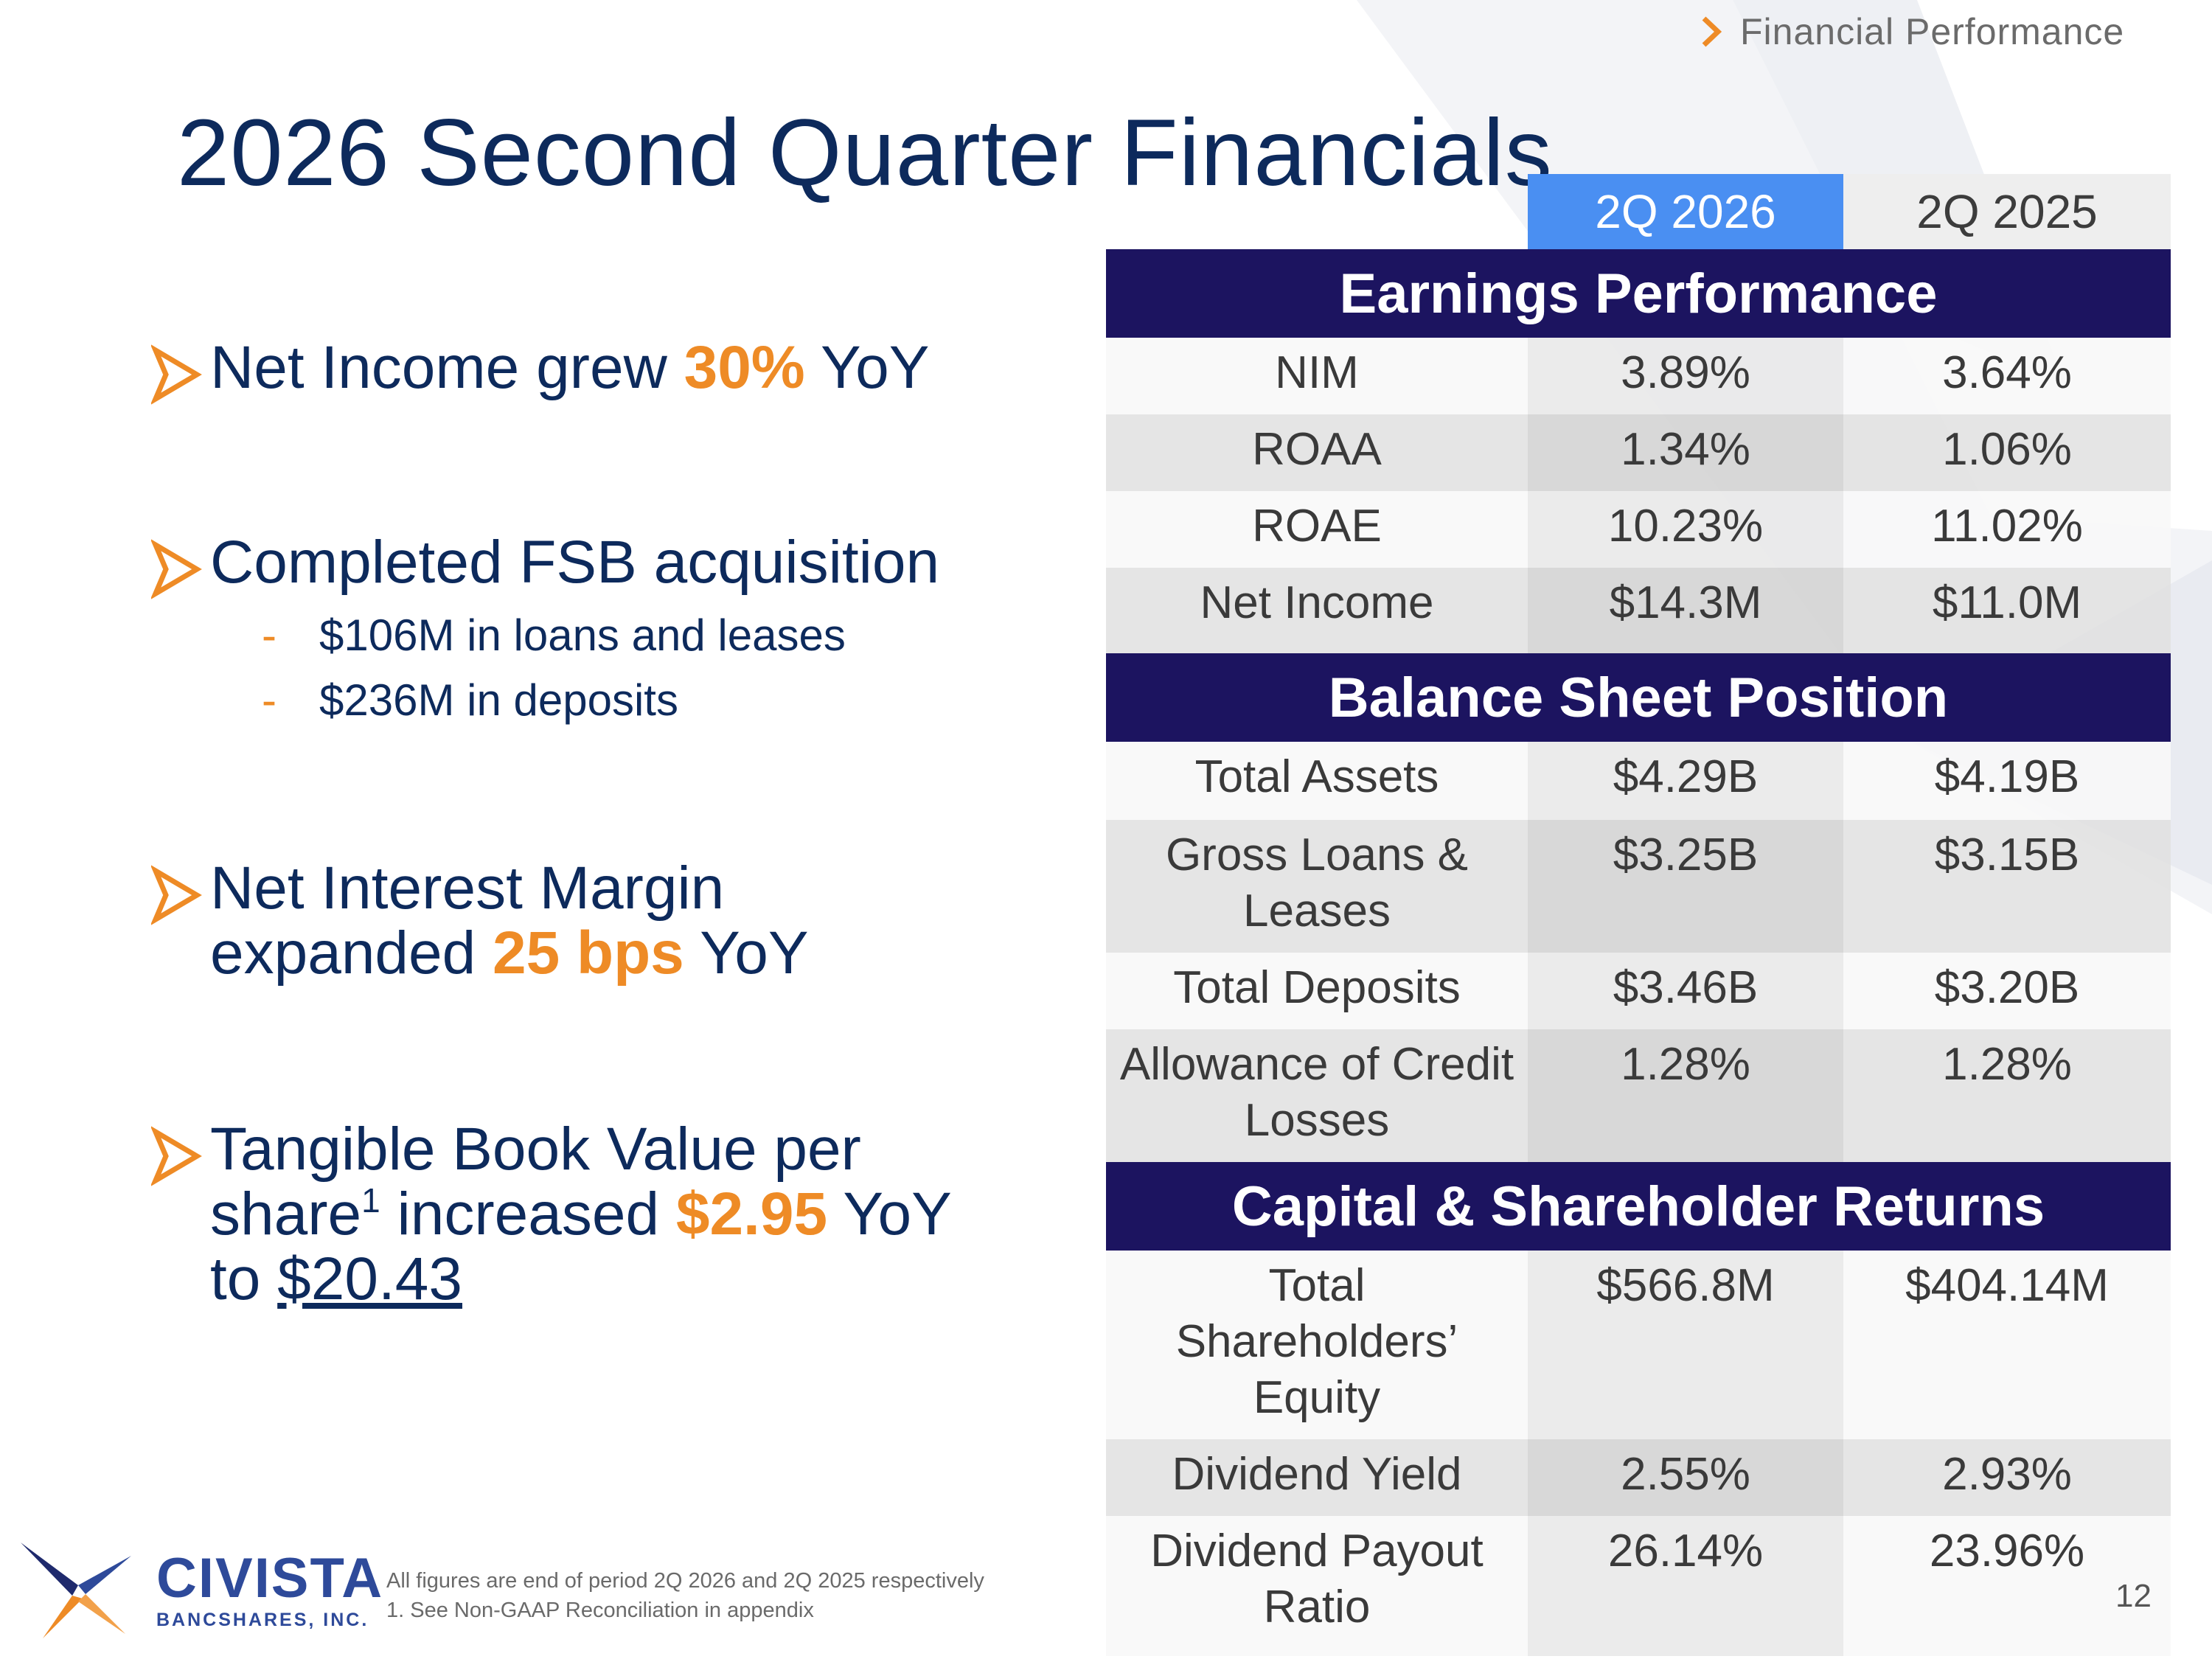  I want to click on table-row: ROAA 1.34% 1.06%, so click(1638, 452).